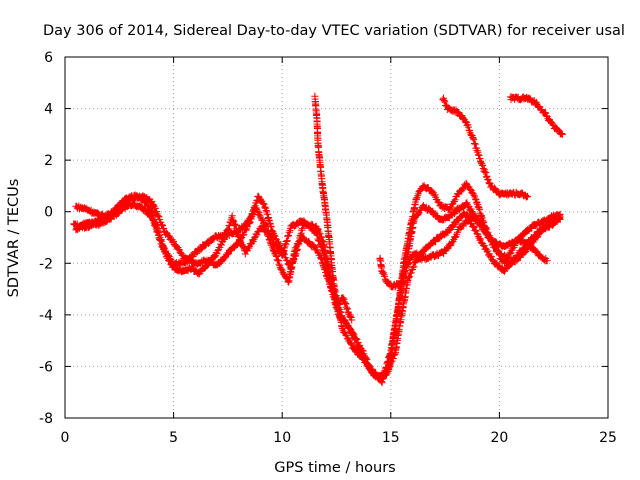 The width and height of the screenshot is (640, 480). Describe the element at coordinates (48, 161) in the screenshot. I see `y-tick-label: 2` at that location.